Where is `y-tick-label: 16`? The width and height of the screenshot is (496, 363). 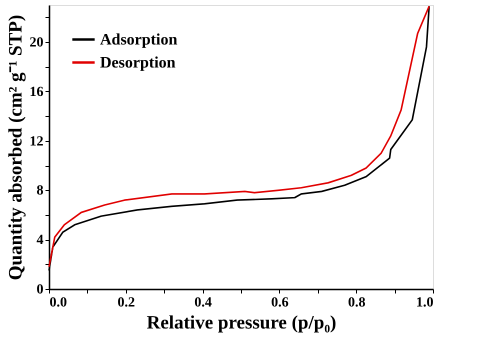 y-tick-label: 16 is located at coordinates (37, 92).